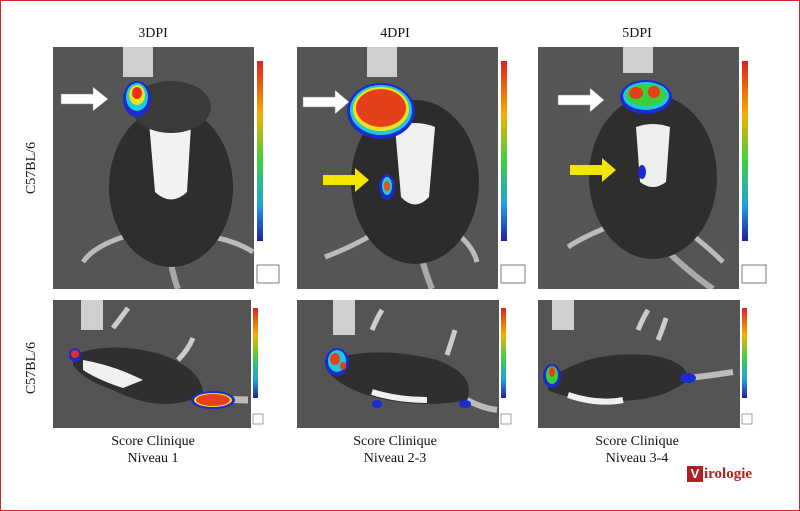 This screenshot has width=800, height=511. I want to click on image-panel-top-5dpi, so click(654, 168).